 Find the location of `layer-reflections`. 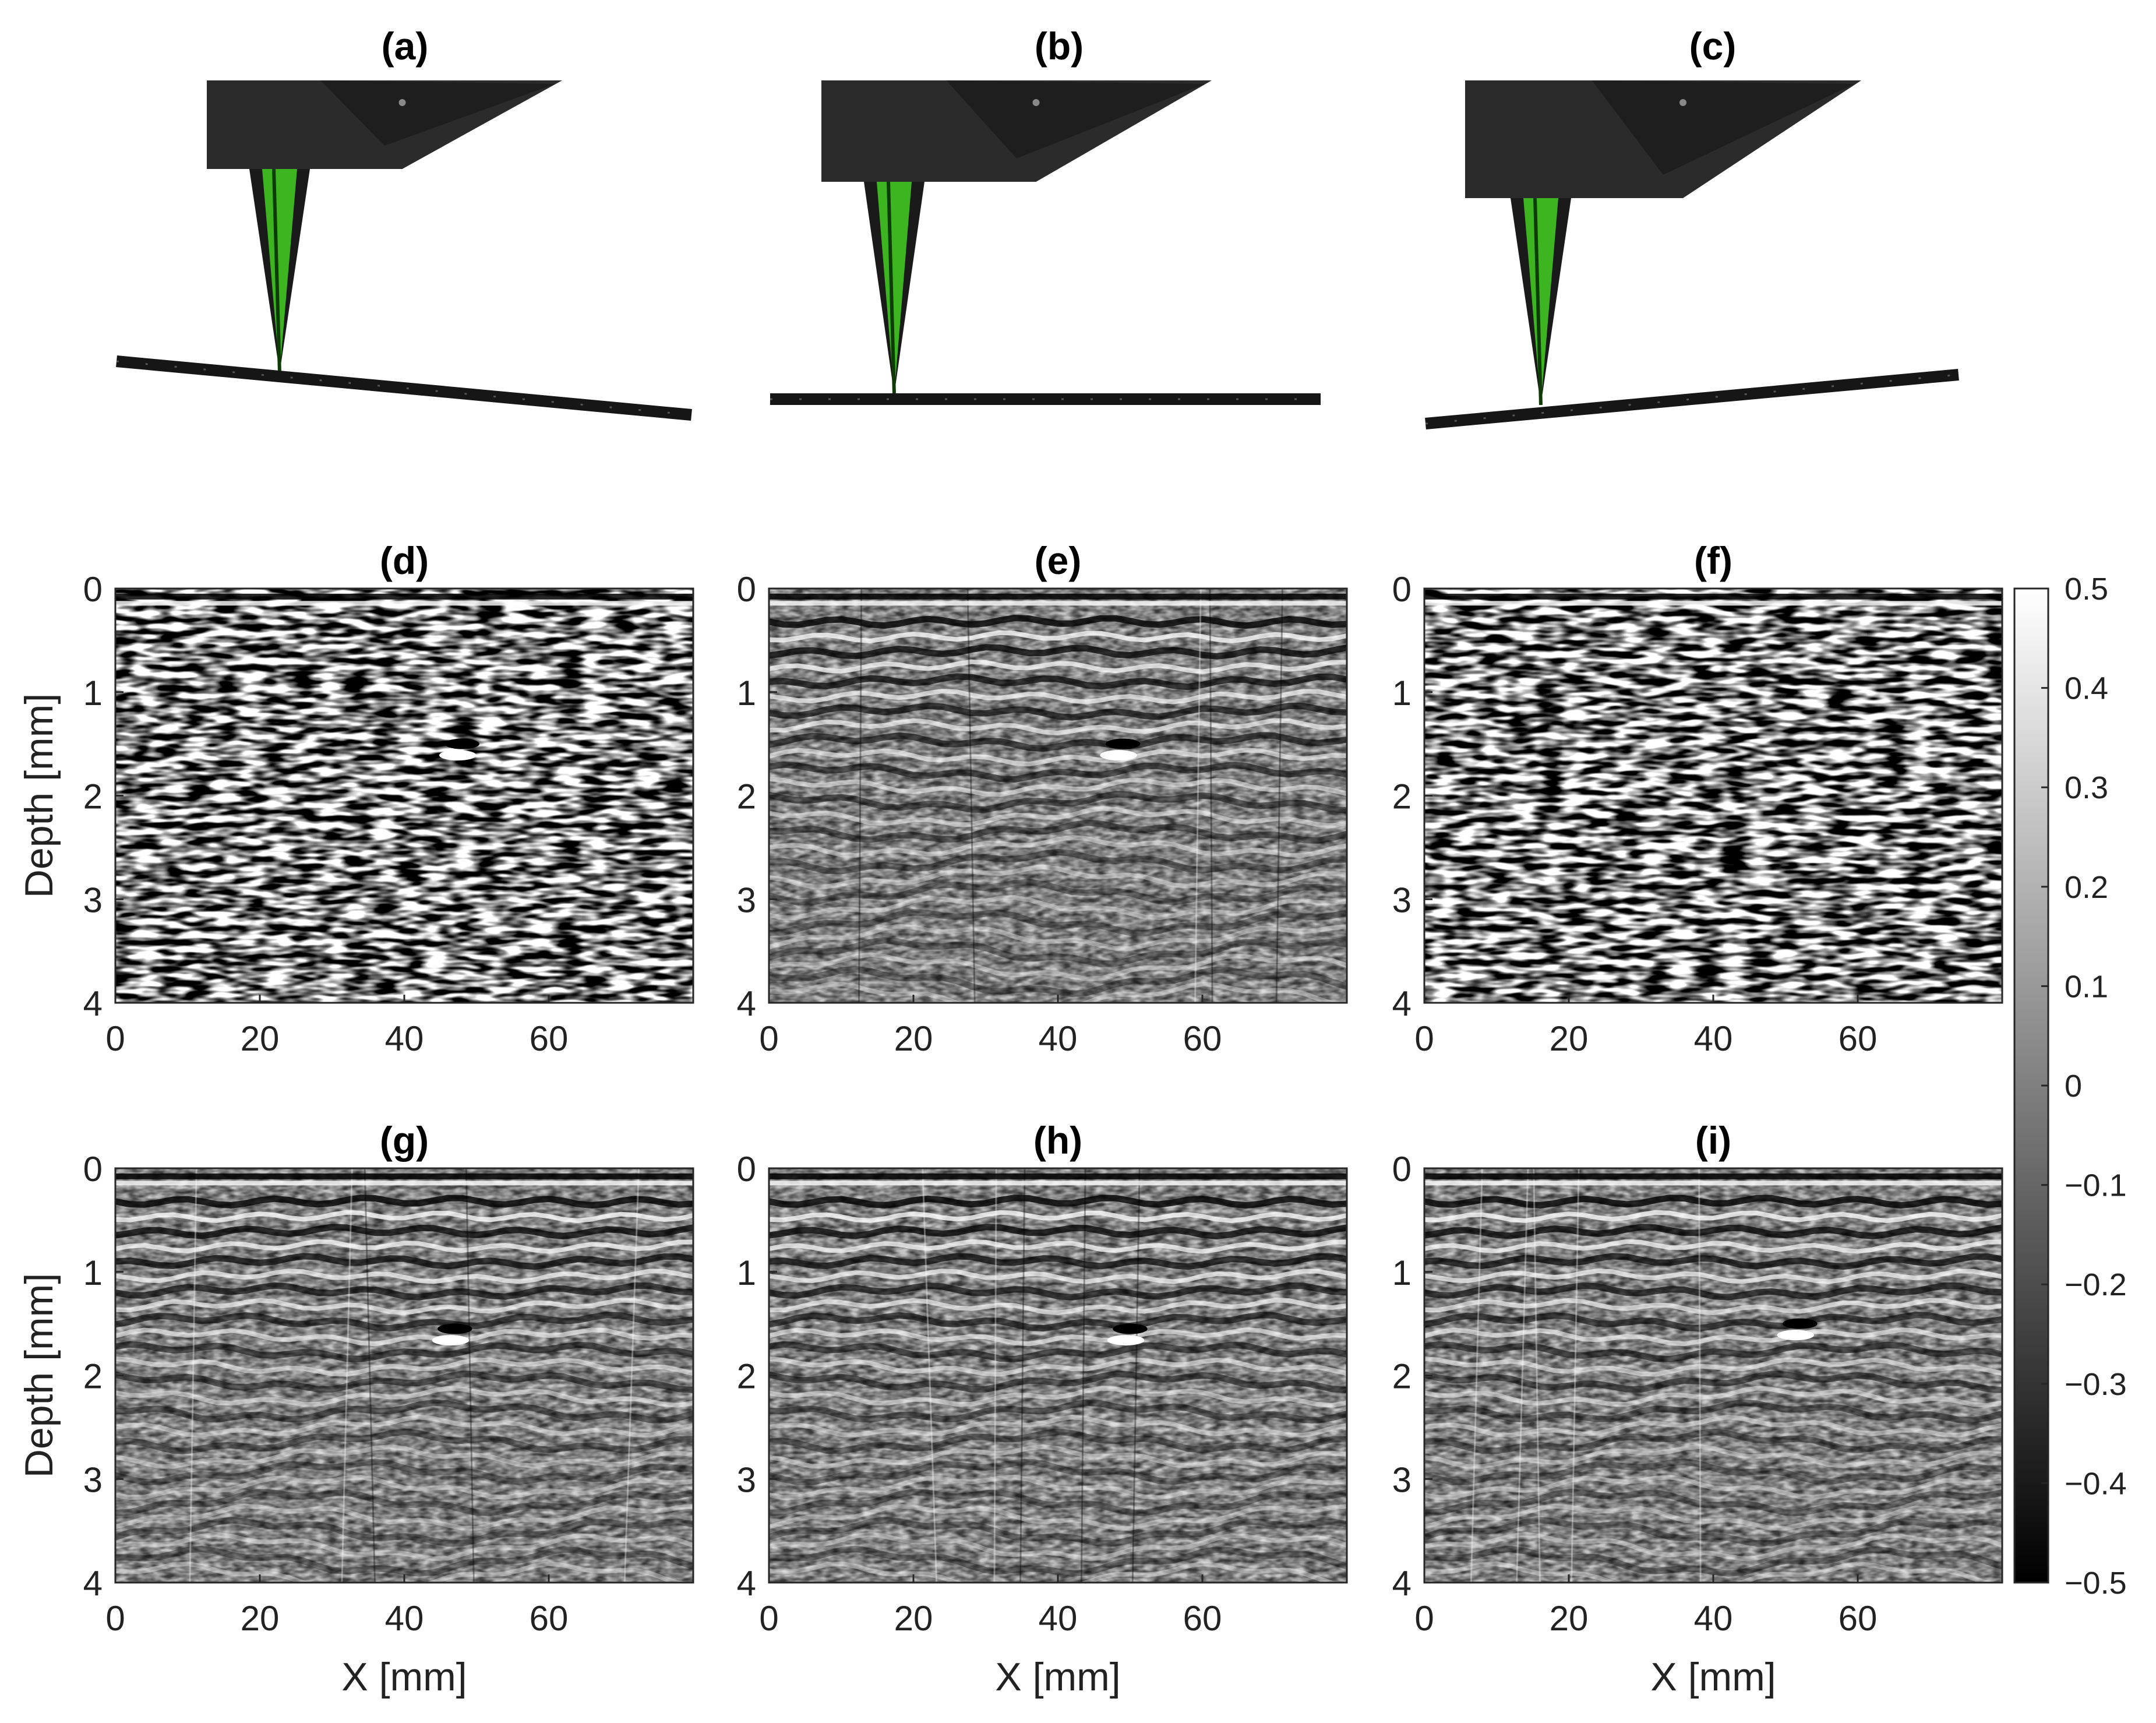

layer-reflections is located at coordinates (1058, 809).